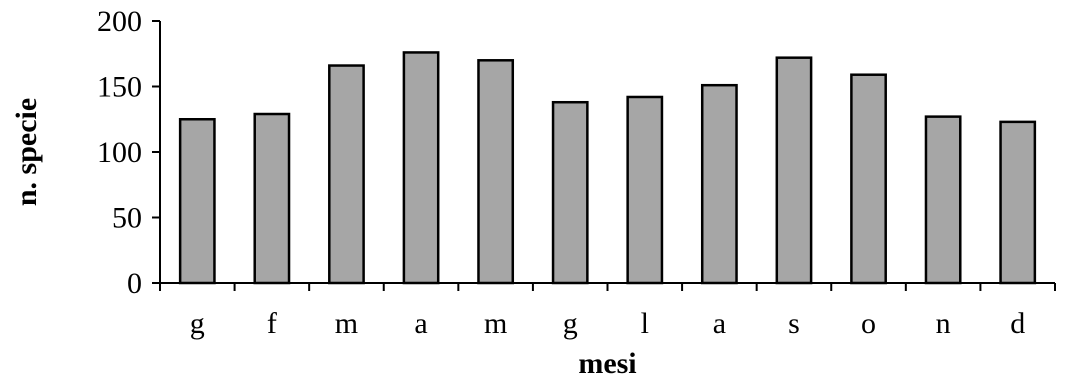 This screenshot has width=1071, height=380. I want to click on x-tick-label-2: f, so click(272, 323).